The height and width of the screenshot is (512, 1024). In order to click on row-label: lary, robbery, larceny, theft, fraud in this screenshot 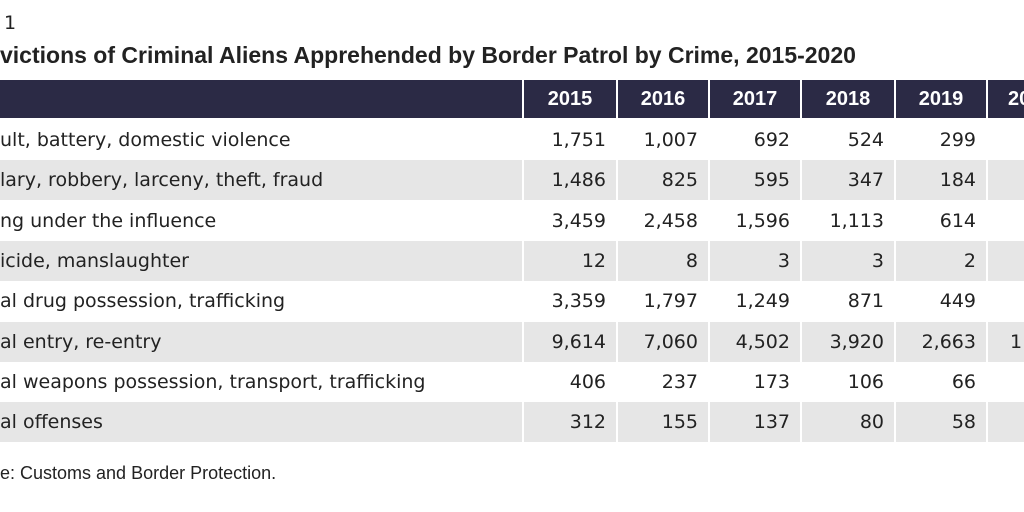, I will do `click(261, 180)`.